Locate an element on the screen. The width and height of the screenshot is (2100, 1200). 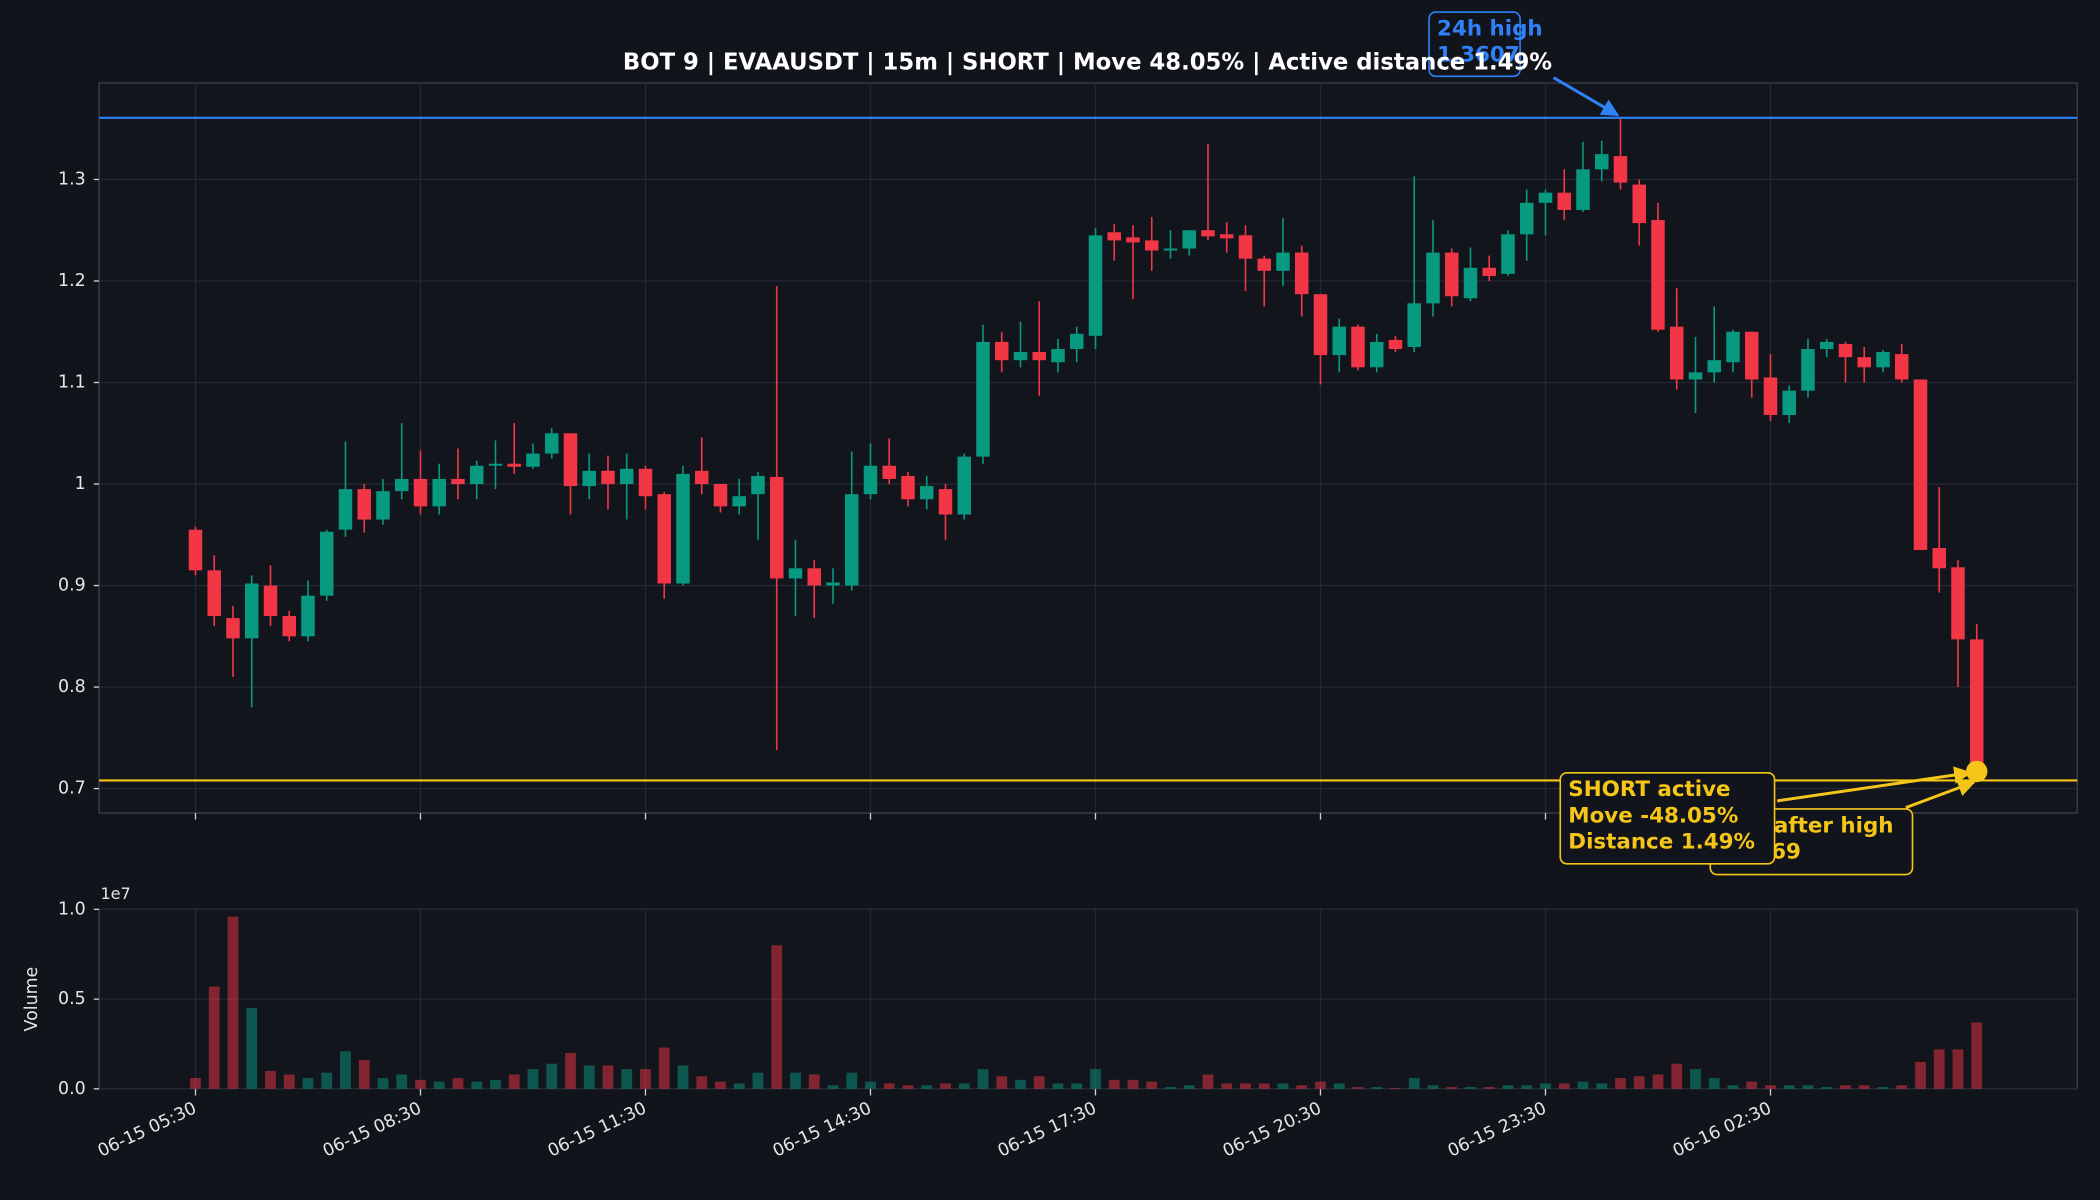
annotation-box is located at coordinates (1667, 818).